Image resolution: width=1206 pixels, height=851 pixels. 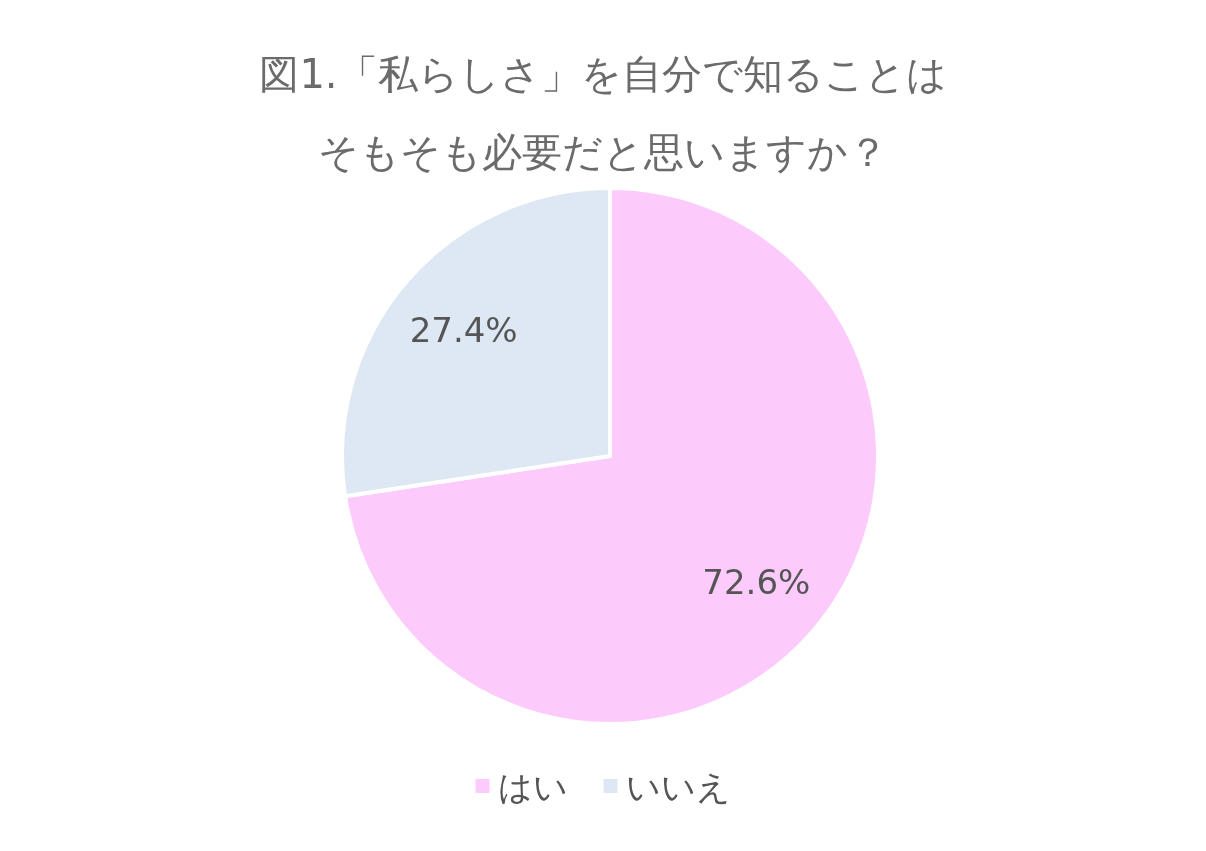 I want to click on legend-label: いいえ, so click(x=678, y=787).